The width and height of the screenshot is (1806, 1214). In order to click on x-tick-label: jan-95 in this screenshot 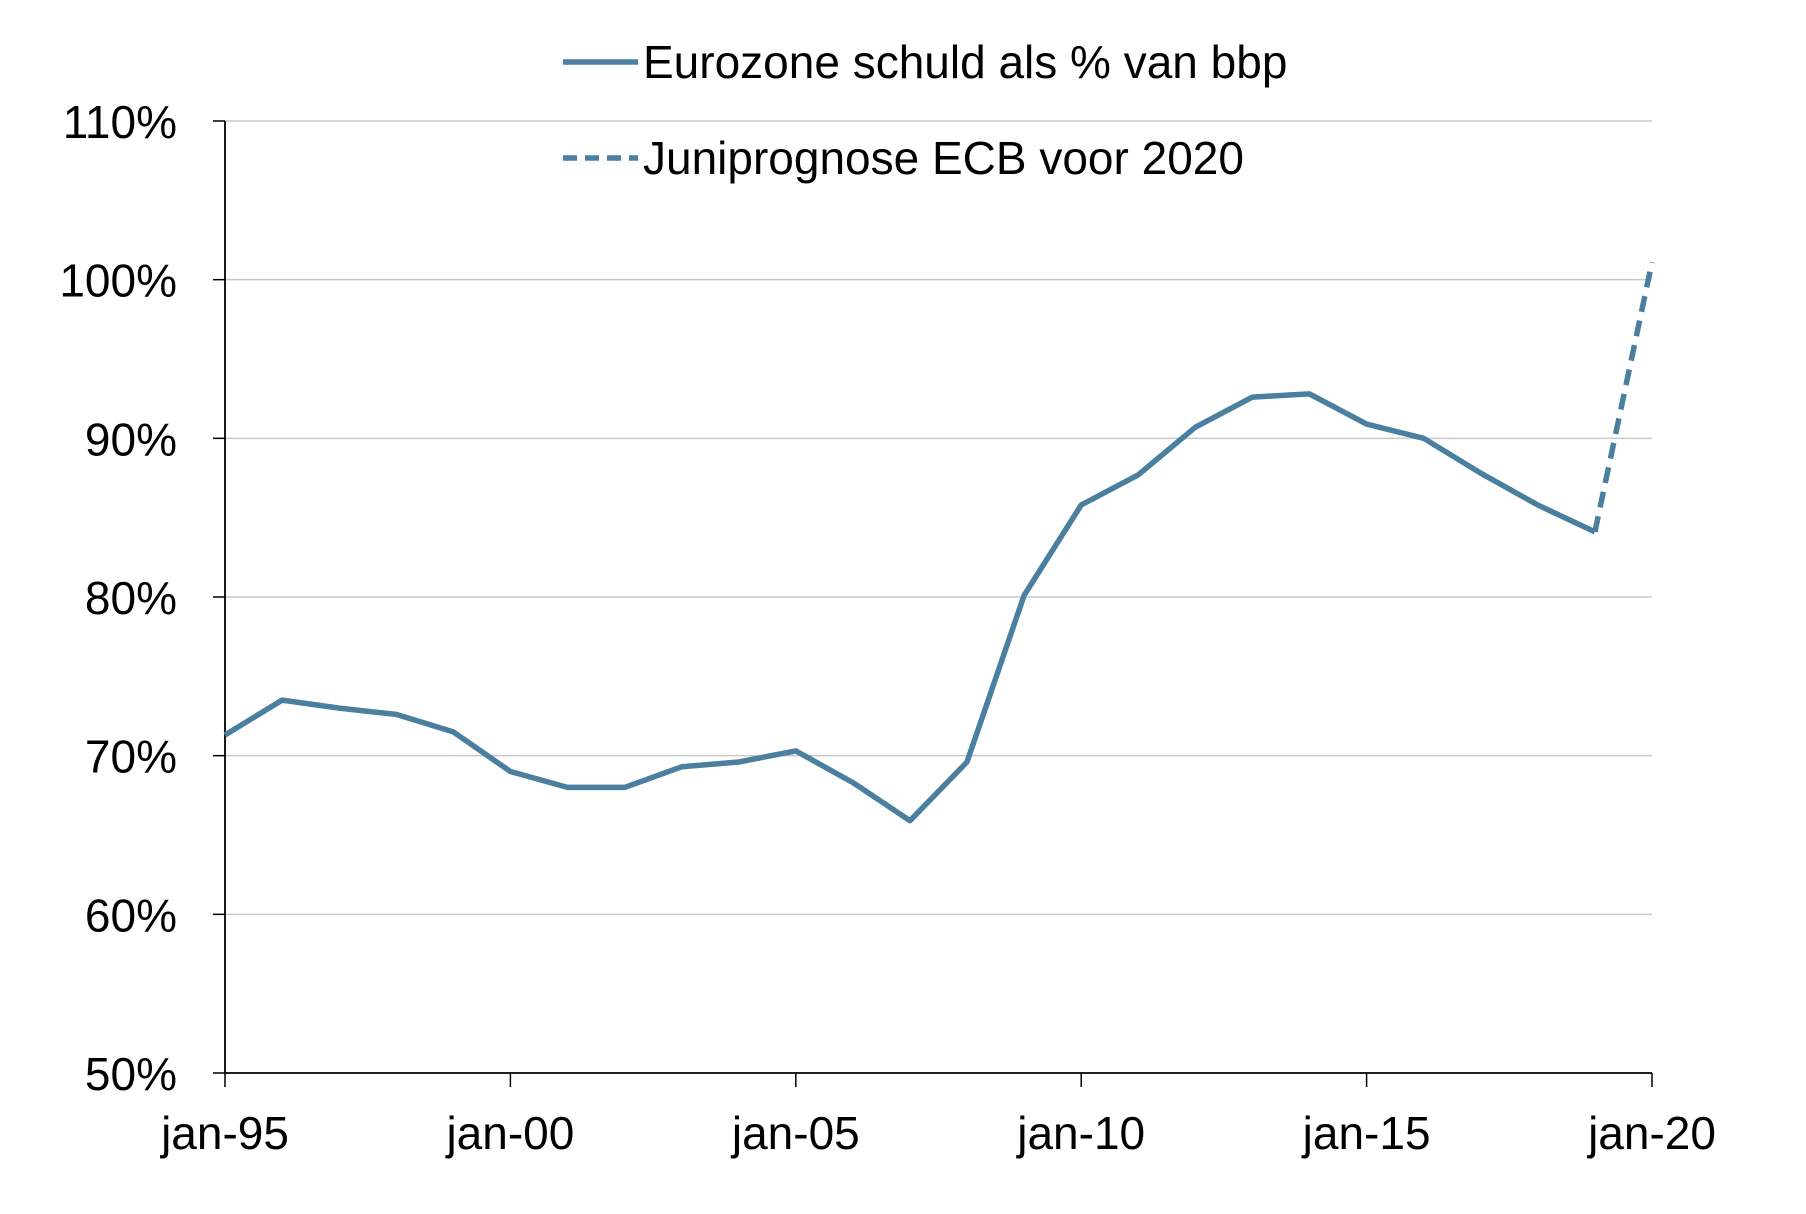, I will do `click(224, 1133)`.